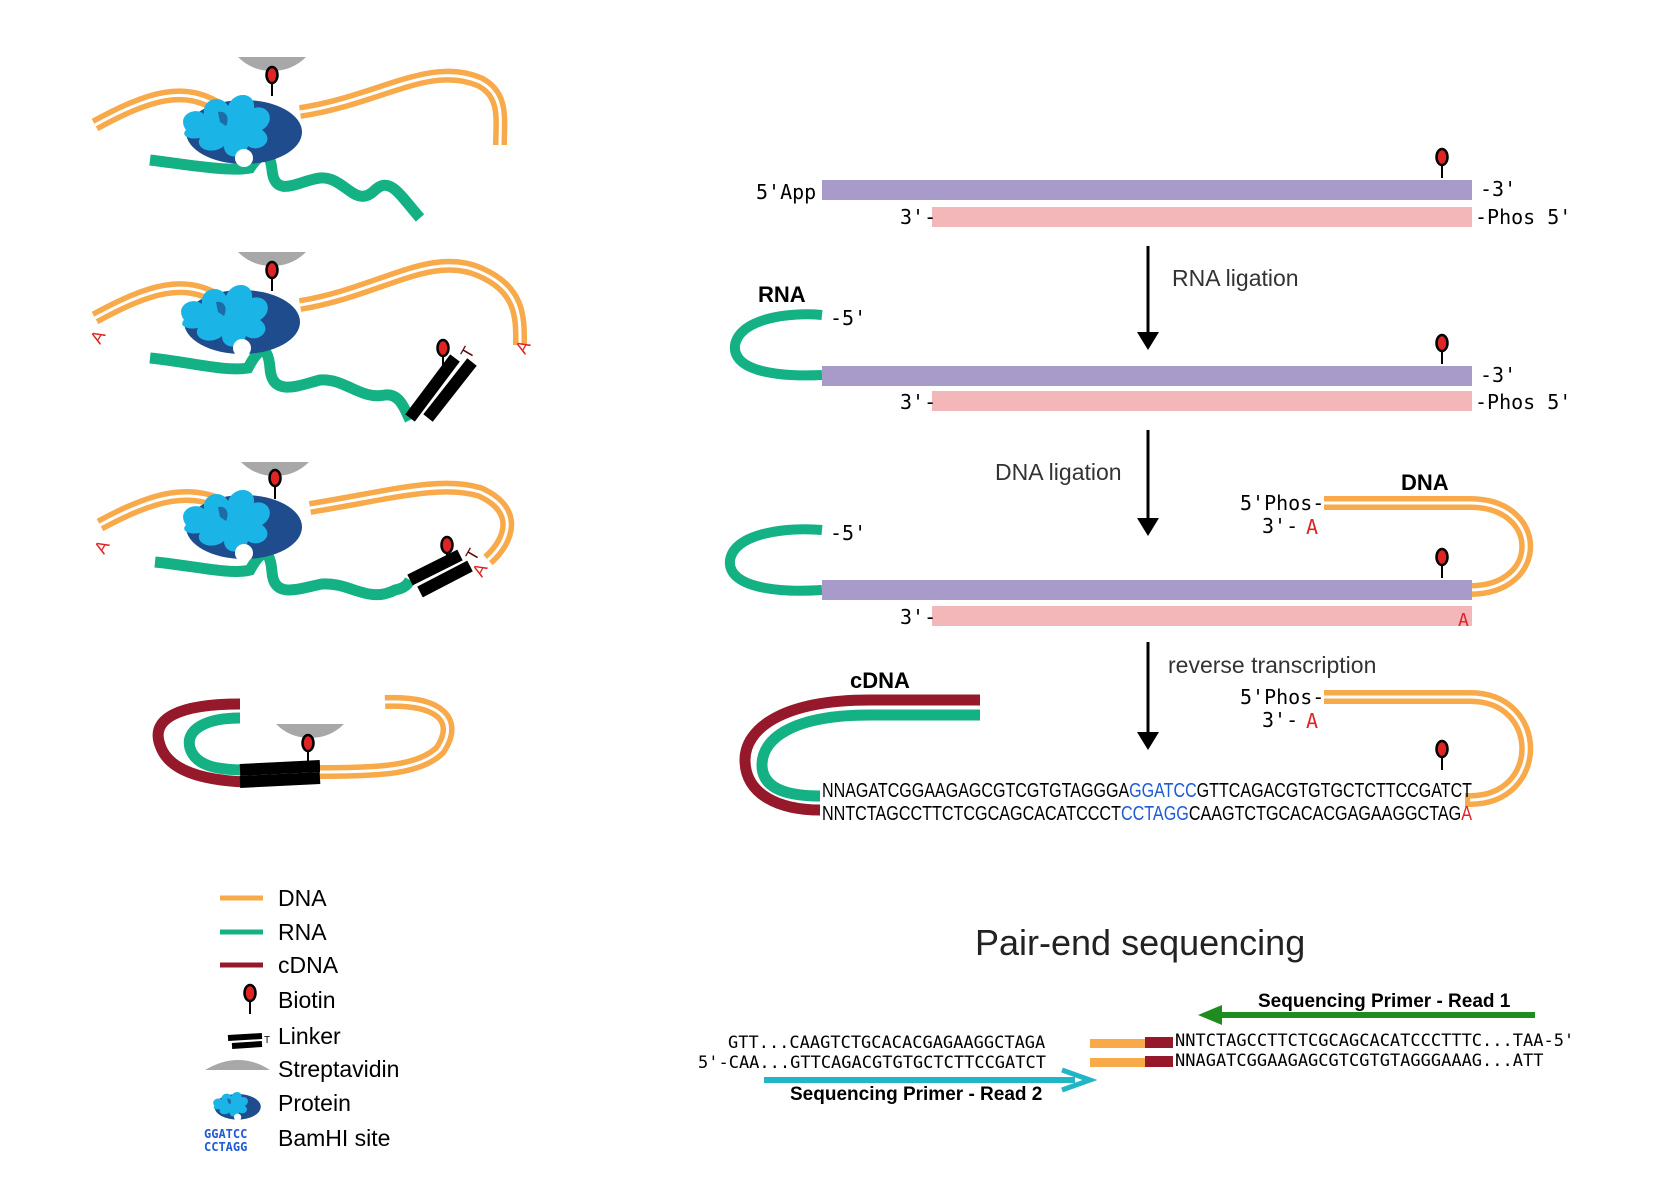  What do you see at coordinates (848, 318) in the screenshot?
I see `rna-5prime-label: -5'` at bounding box center [848, 318].